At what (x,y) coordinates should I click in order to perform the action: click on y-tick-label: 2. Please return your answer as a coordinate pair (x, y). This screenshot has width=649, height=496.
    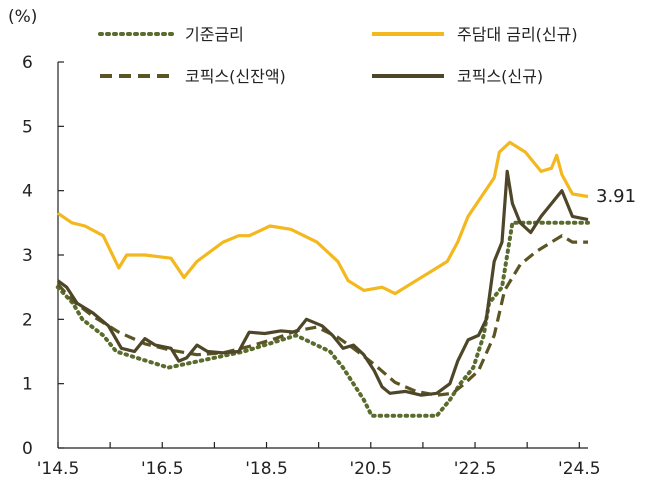
    Looking at the image, I should click on (27, 320).